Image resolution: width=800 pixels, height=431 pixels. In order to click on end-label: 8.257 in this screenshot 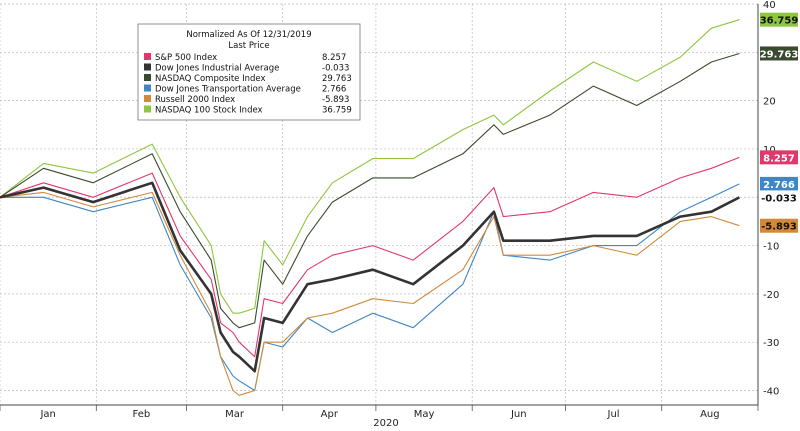, I will do `click(779, 157)`.